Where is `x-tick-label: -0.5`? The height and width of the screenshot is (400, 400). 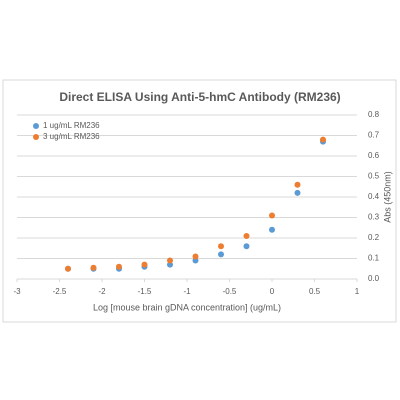 x-tick-label: -0.5 is located at coordinates (230, 291).